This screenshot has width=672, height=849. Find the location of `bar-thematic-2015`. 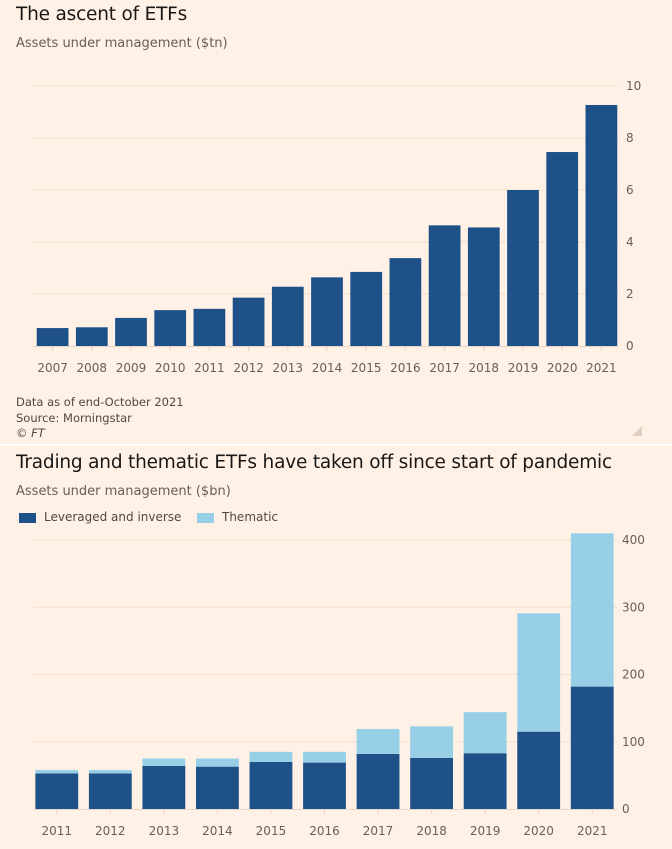

bar-thematic-2015 is located at coordinates (271, 756).